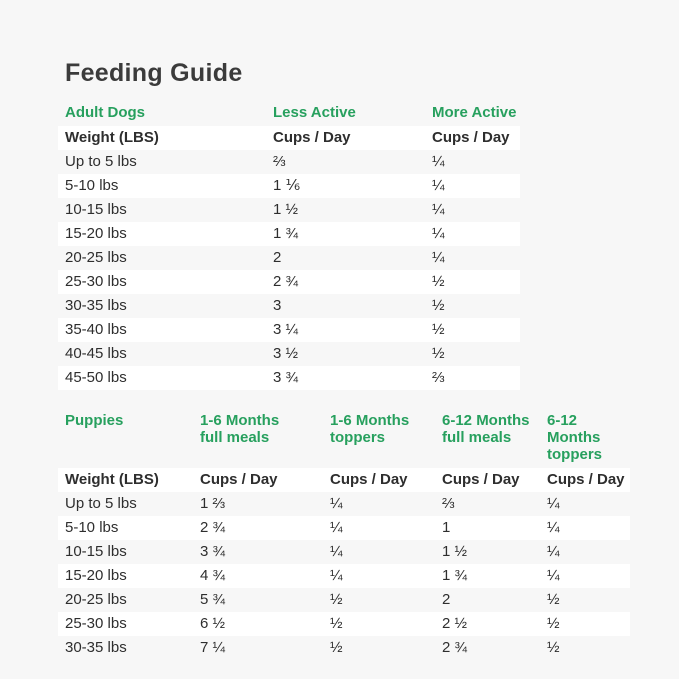 The width and height of the screenshot is (679, 679). What do you see at coordinates (289, 210) in the screenshot?
I see `table-row: 10-15 lbs 1 ½ ¼` at bounding box center [289, 210].